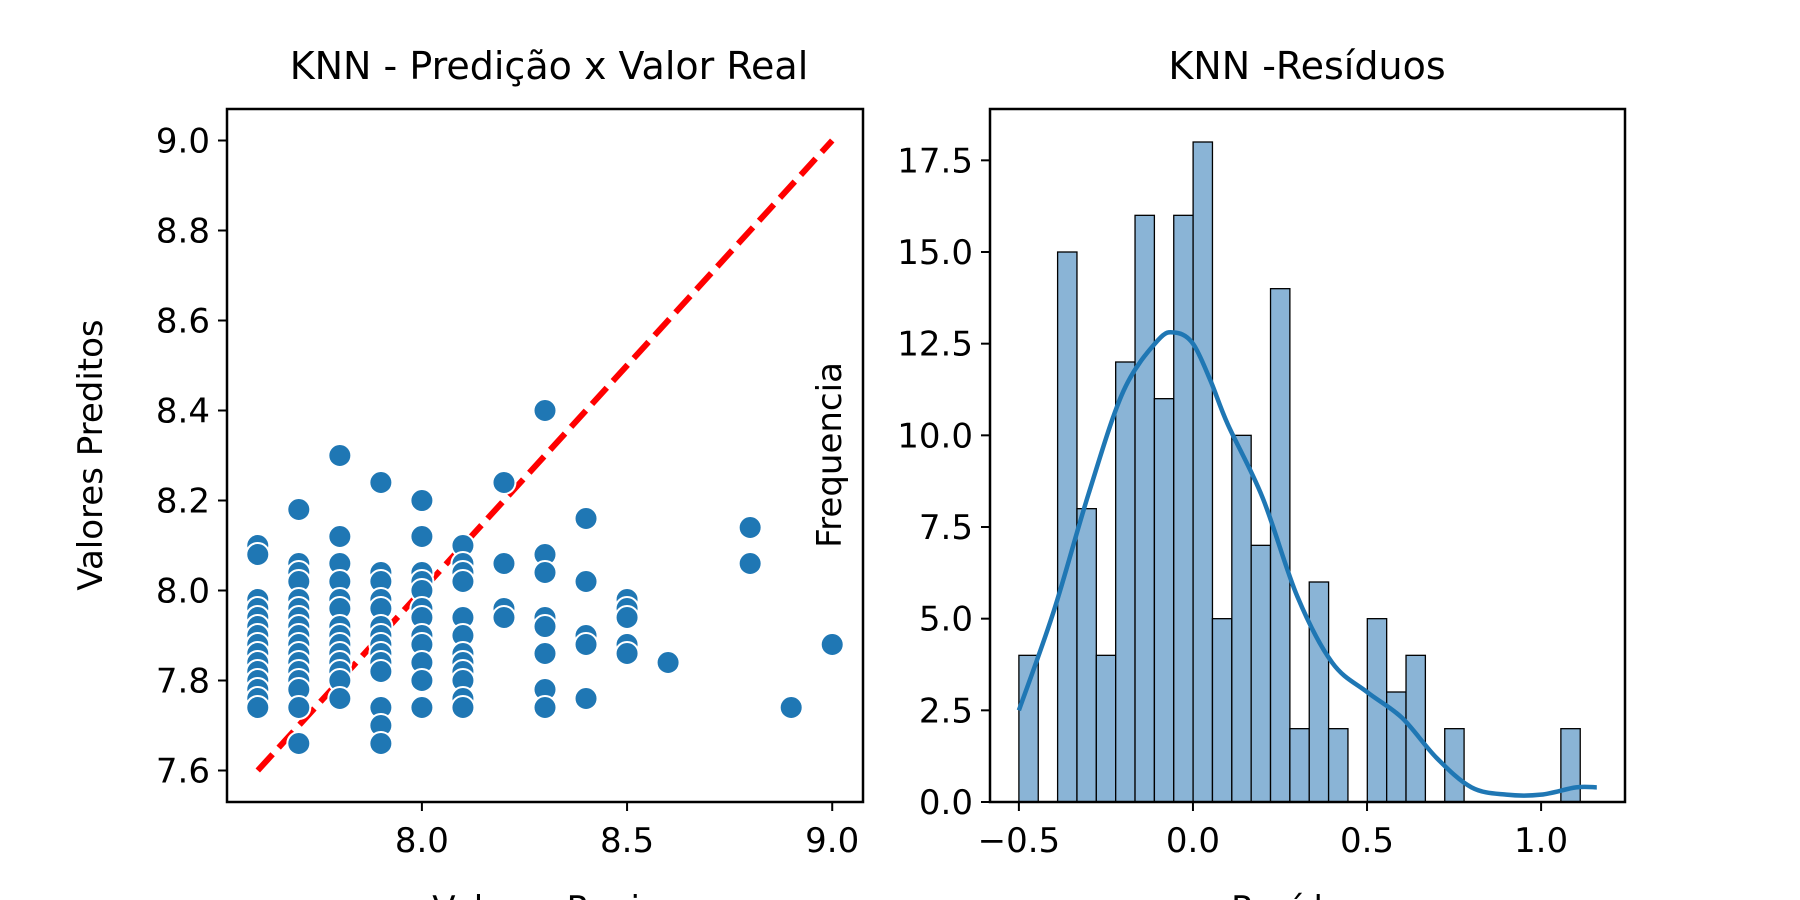 This screenshot has width=1800, height=900. I want to click on hist-xtick-label: 0.0, so click(1193, 841).